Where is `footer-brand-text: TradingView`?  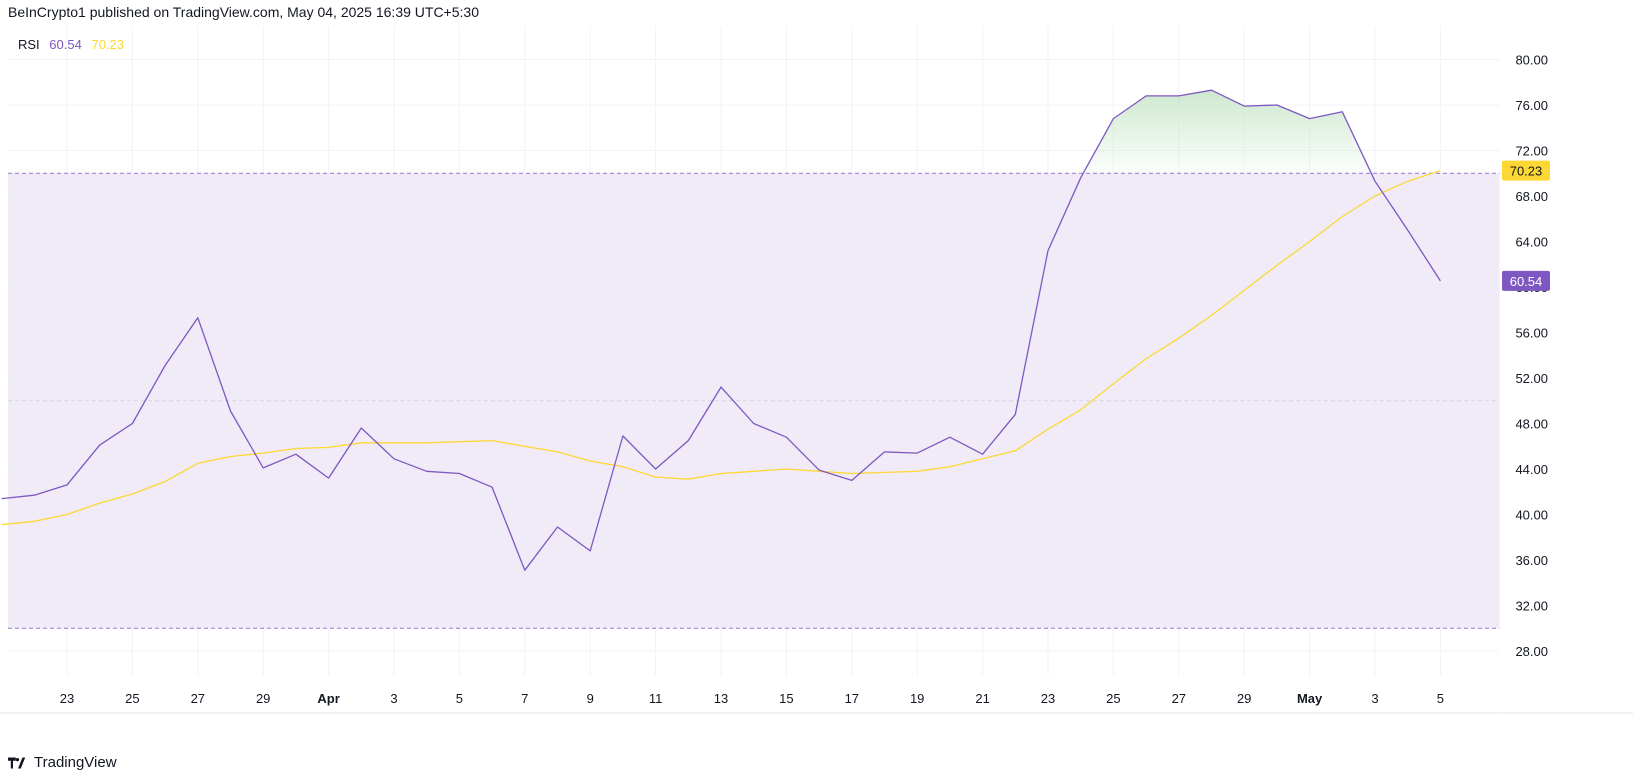 footer-brand-text: TradingView is located at coordinates (75, 762).